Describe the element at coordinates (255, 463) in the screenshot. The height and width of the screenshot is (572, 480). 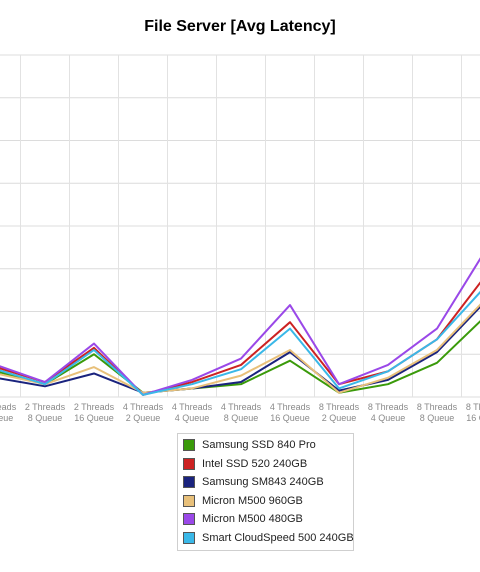
I see `legend-label: Intel SSD 520 240GB` at that location.